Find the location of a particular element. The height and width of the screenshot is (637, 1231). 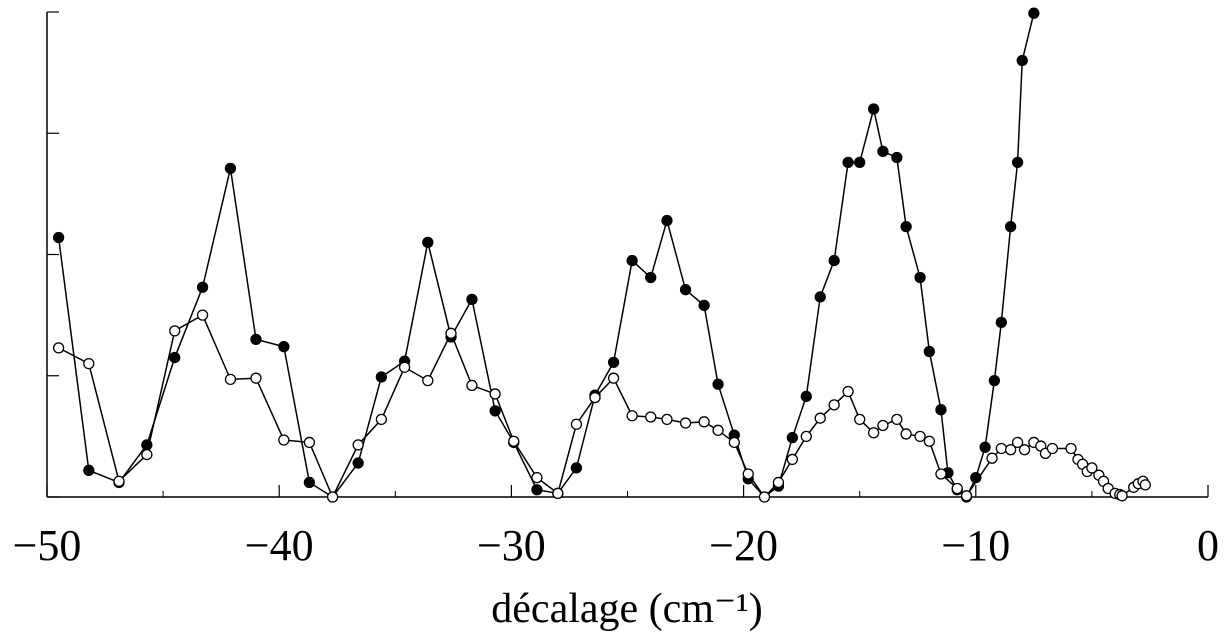

x-tick-label: −30 is located at coordinates (511, 545).